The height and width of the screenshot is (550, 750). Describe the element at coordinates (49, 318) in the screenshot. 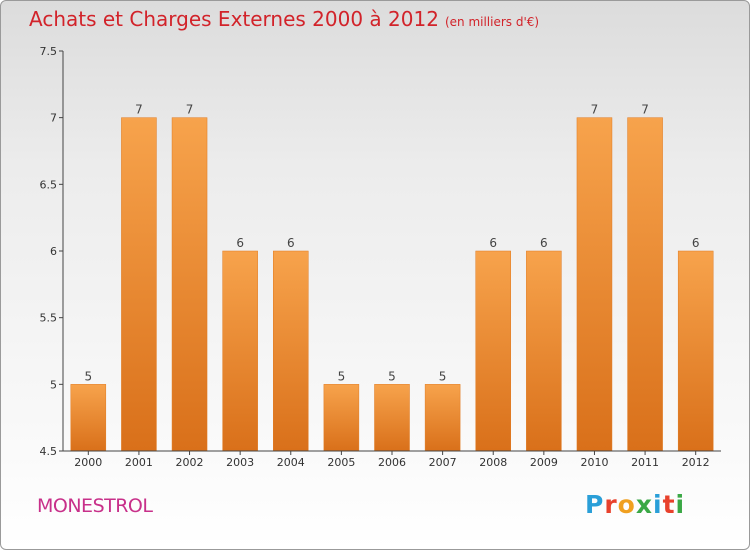

I see `y-tick-label: 5.5` at that location.